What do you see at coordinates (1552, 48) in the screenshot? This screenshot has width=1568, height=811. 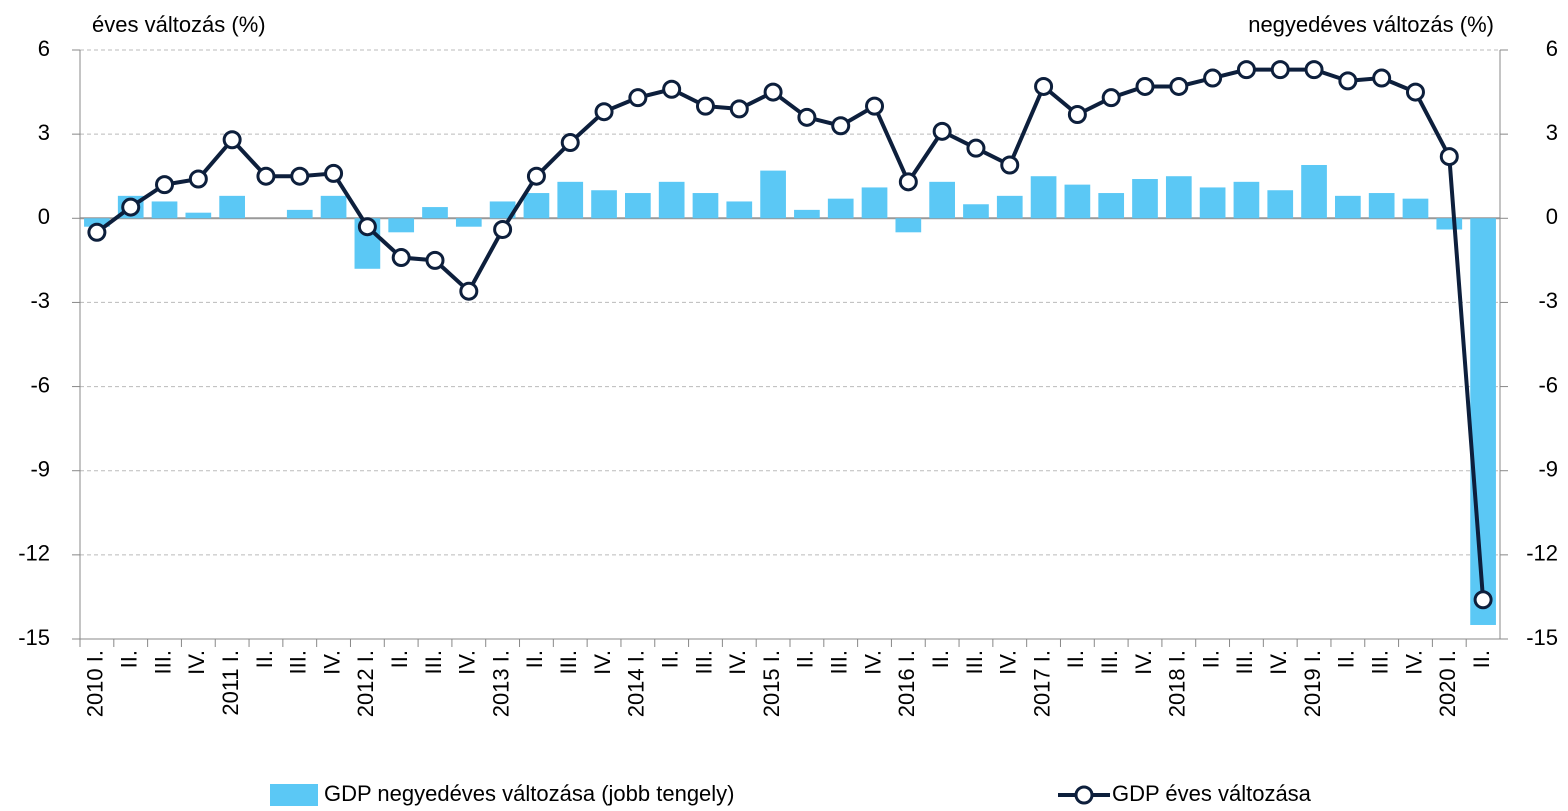 I see `y2-tick-label: 6` at bounding box center [1552, 48].